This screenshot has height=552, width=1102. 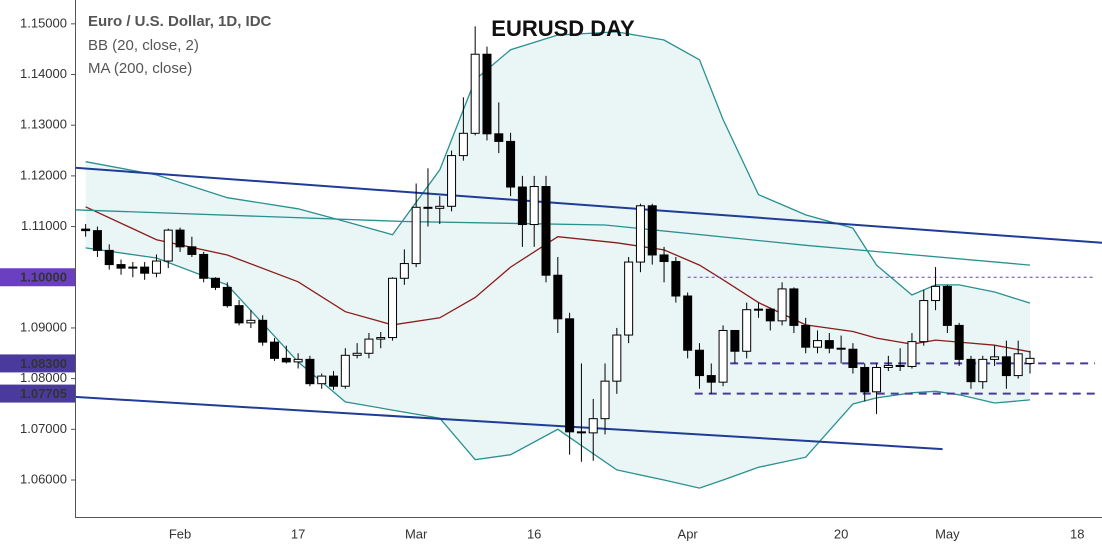 I want to click on y-tick-label: 1.14000, so click(x=43, y=73).